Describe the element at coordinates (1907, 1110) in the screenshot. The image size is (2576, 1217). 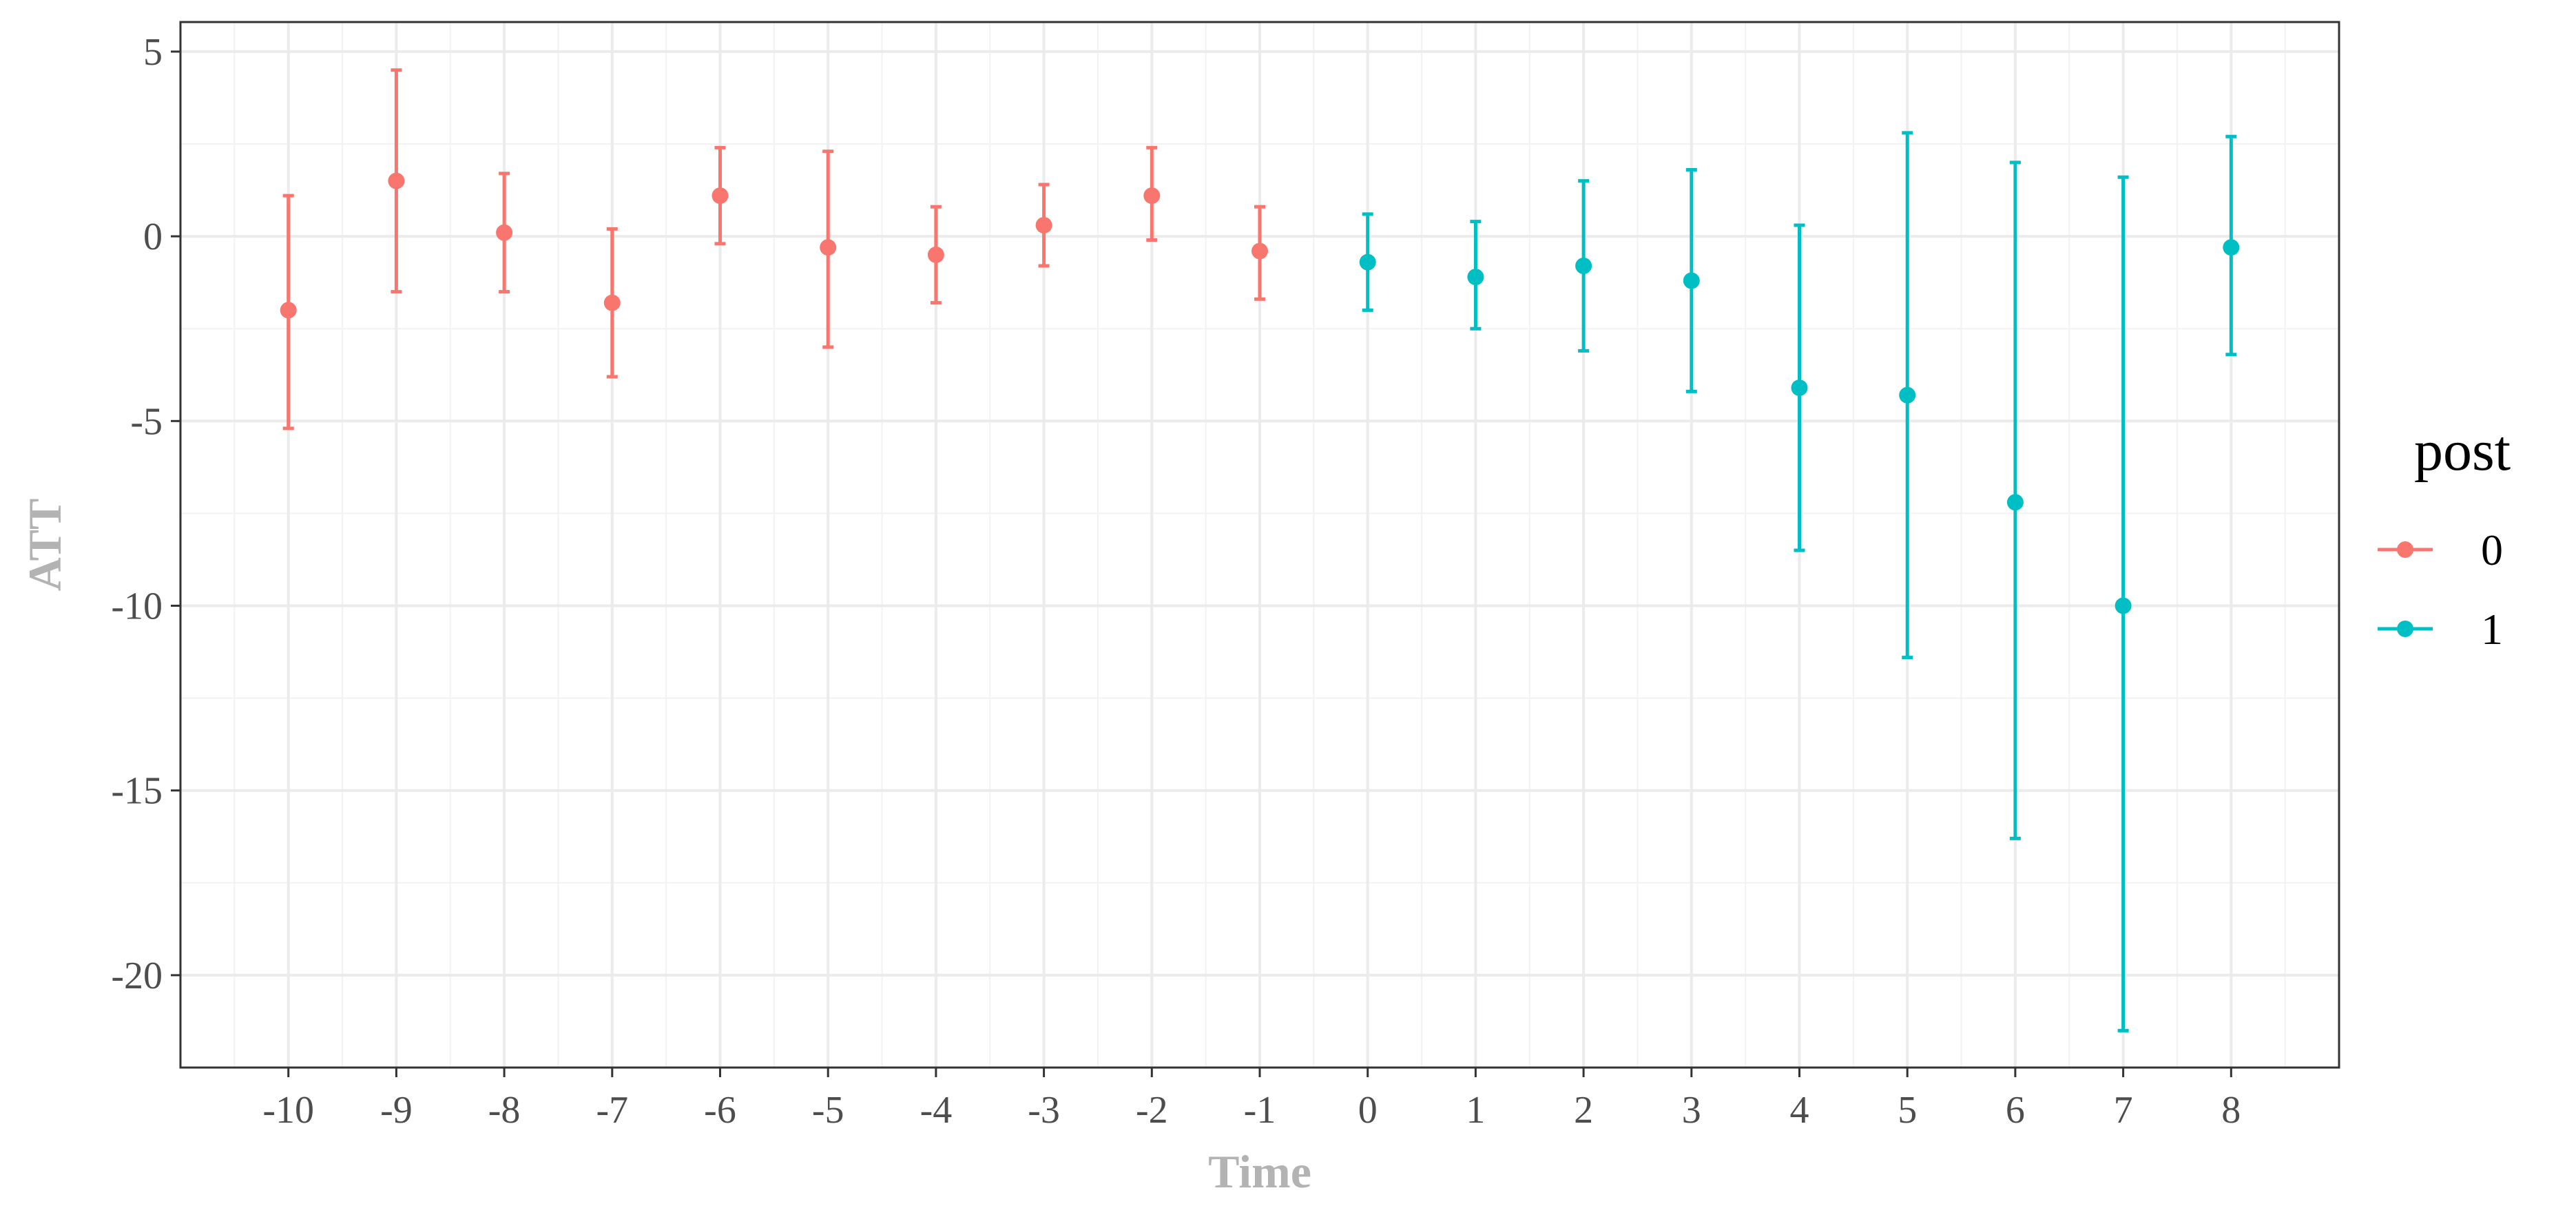
I see `x-tick-label: 5` at that location.